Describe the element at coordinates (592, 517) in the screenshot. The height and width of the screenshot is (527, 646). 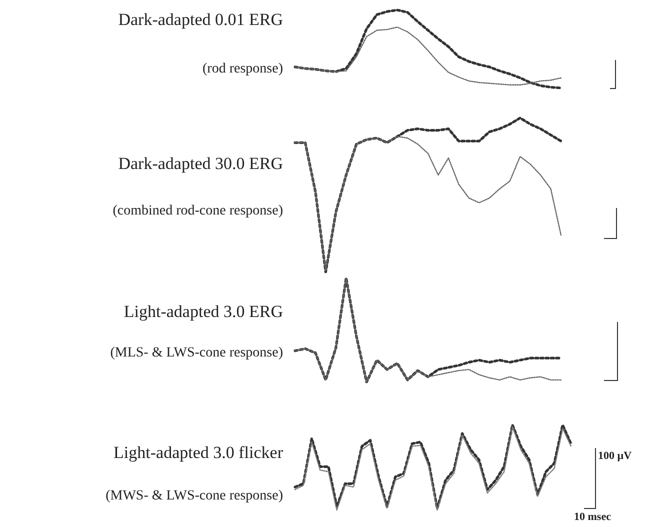
I see `text: 10 msec` at that location.